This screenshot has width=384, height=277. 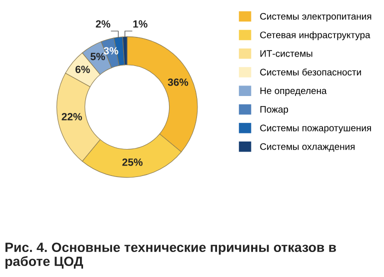 What do you see at coordinates (170, 255) in the screenshot?
I see `text: Рис. 4. Основные технические причины отказов в работе ЦОД` at bounding box center [170, 255].